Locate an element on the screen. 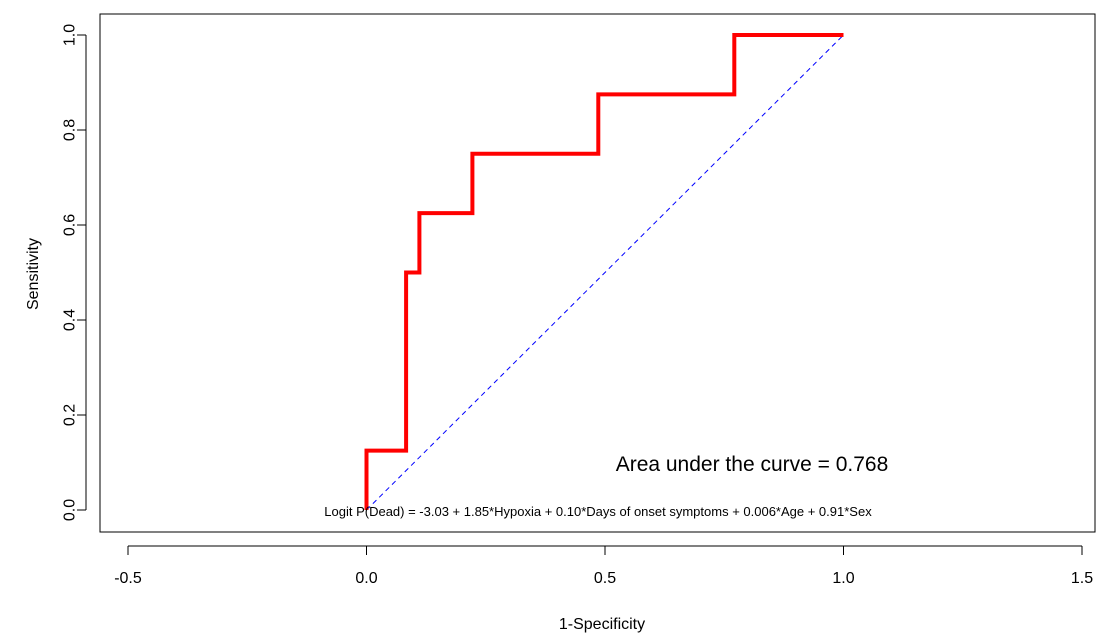 The image size is (1097, 642). y-axis-title: Sensitivity is located at coordinates (33, 274).